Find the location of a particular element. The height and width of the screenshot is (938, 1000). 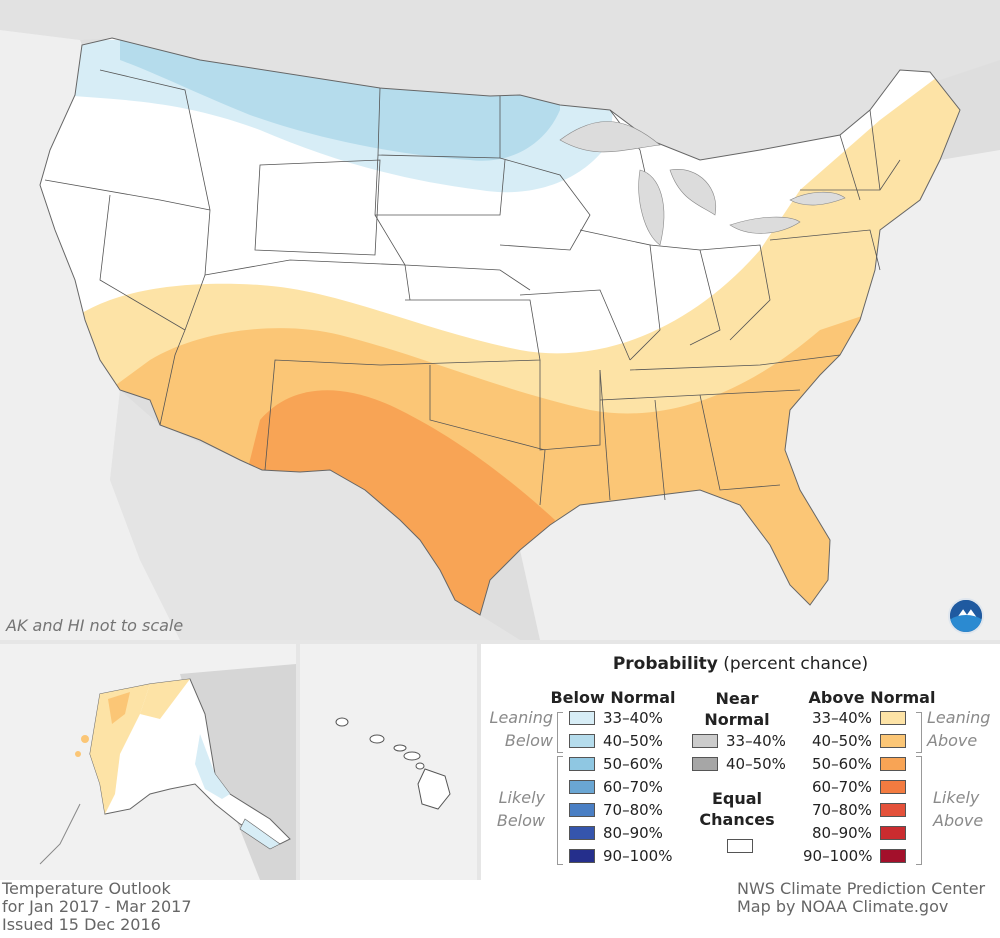

below-90-100: 90–100% is located at coordinates (620, 856).